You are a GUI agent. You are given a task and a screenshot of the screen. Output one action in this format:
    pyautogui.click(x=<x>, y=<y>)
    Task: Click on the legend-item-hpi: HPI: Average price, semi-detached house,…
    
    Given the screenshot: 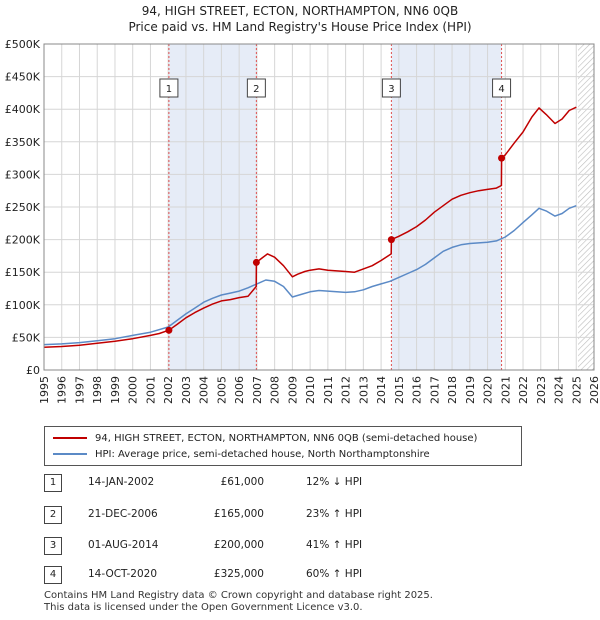 What is the action you would take?
    pyautogui.click(x=241, y=454)
    